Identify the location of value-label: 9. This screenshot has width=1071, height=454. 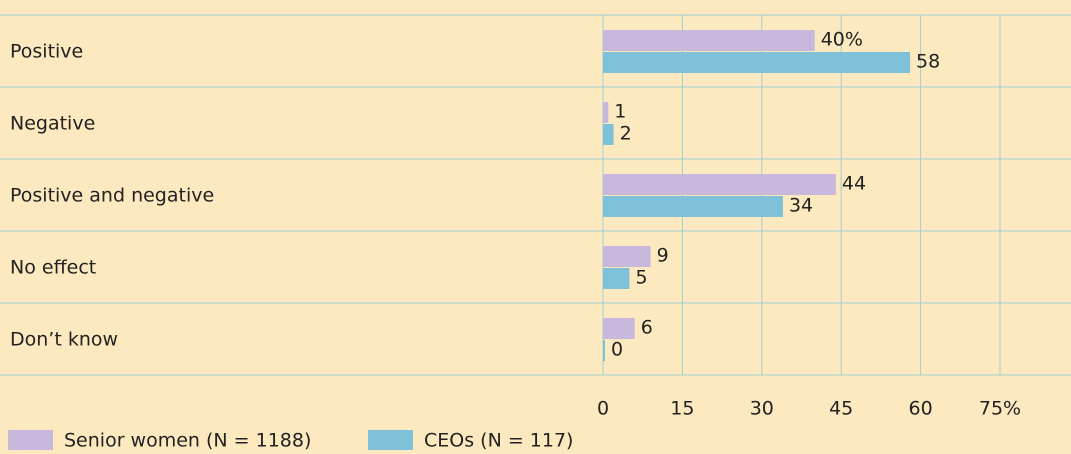
(663, 256).